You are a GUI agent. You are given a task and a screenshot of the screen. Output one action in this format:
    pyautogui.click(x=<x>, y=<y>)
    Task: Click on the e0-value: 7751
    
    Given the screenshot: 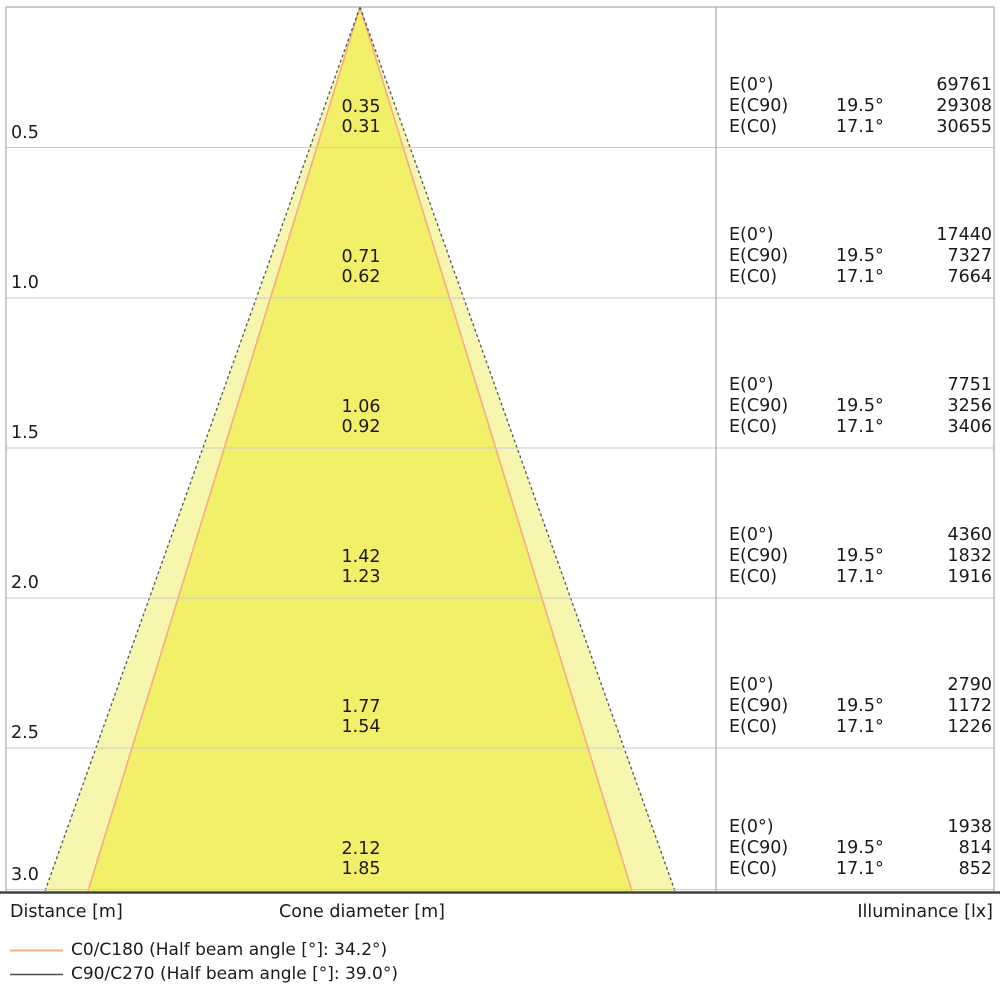 What is the action you would take?
    pyautogui.click(x=969, y=385)
    